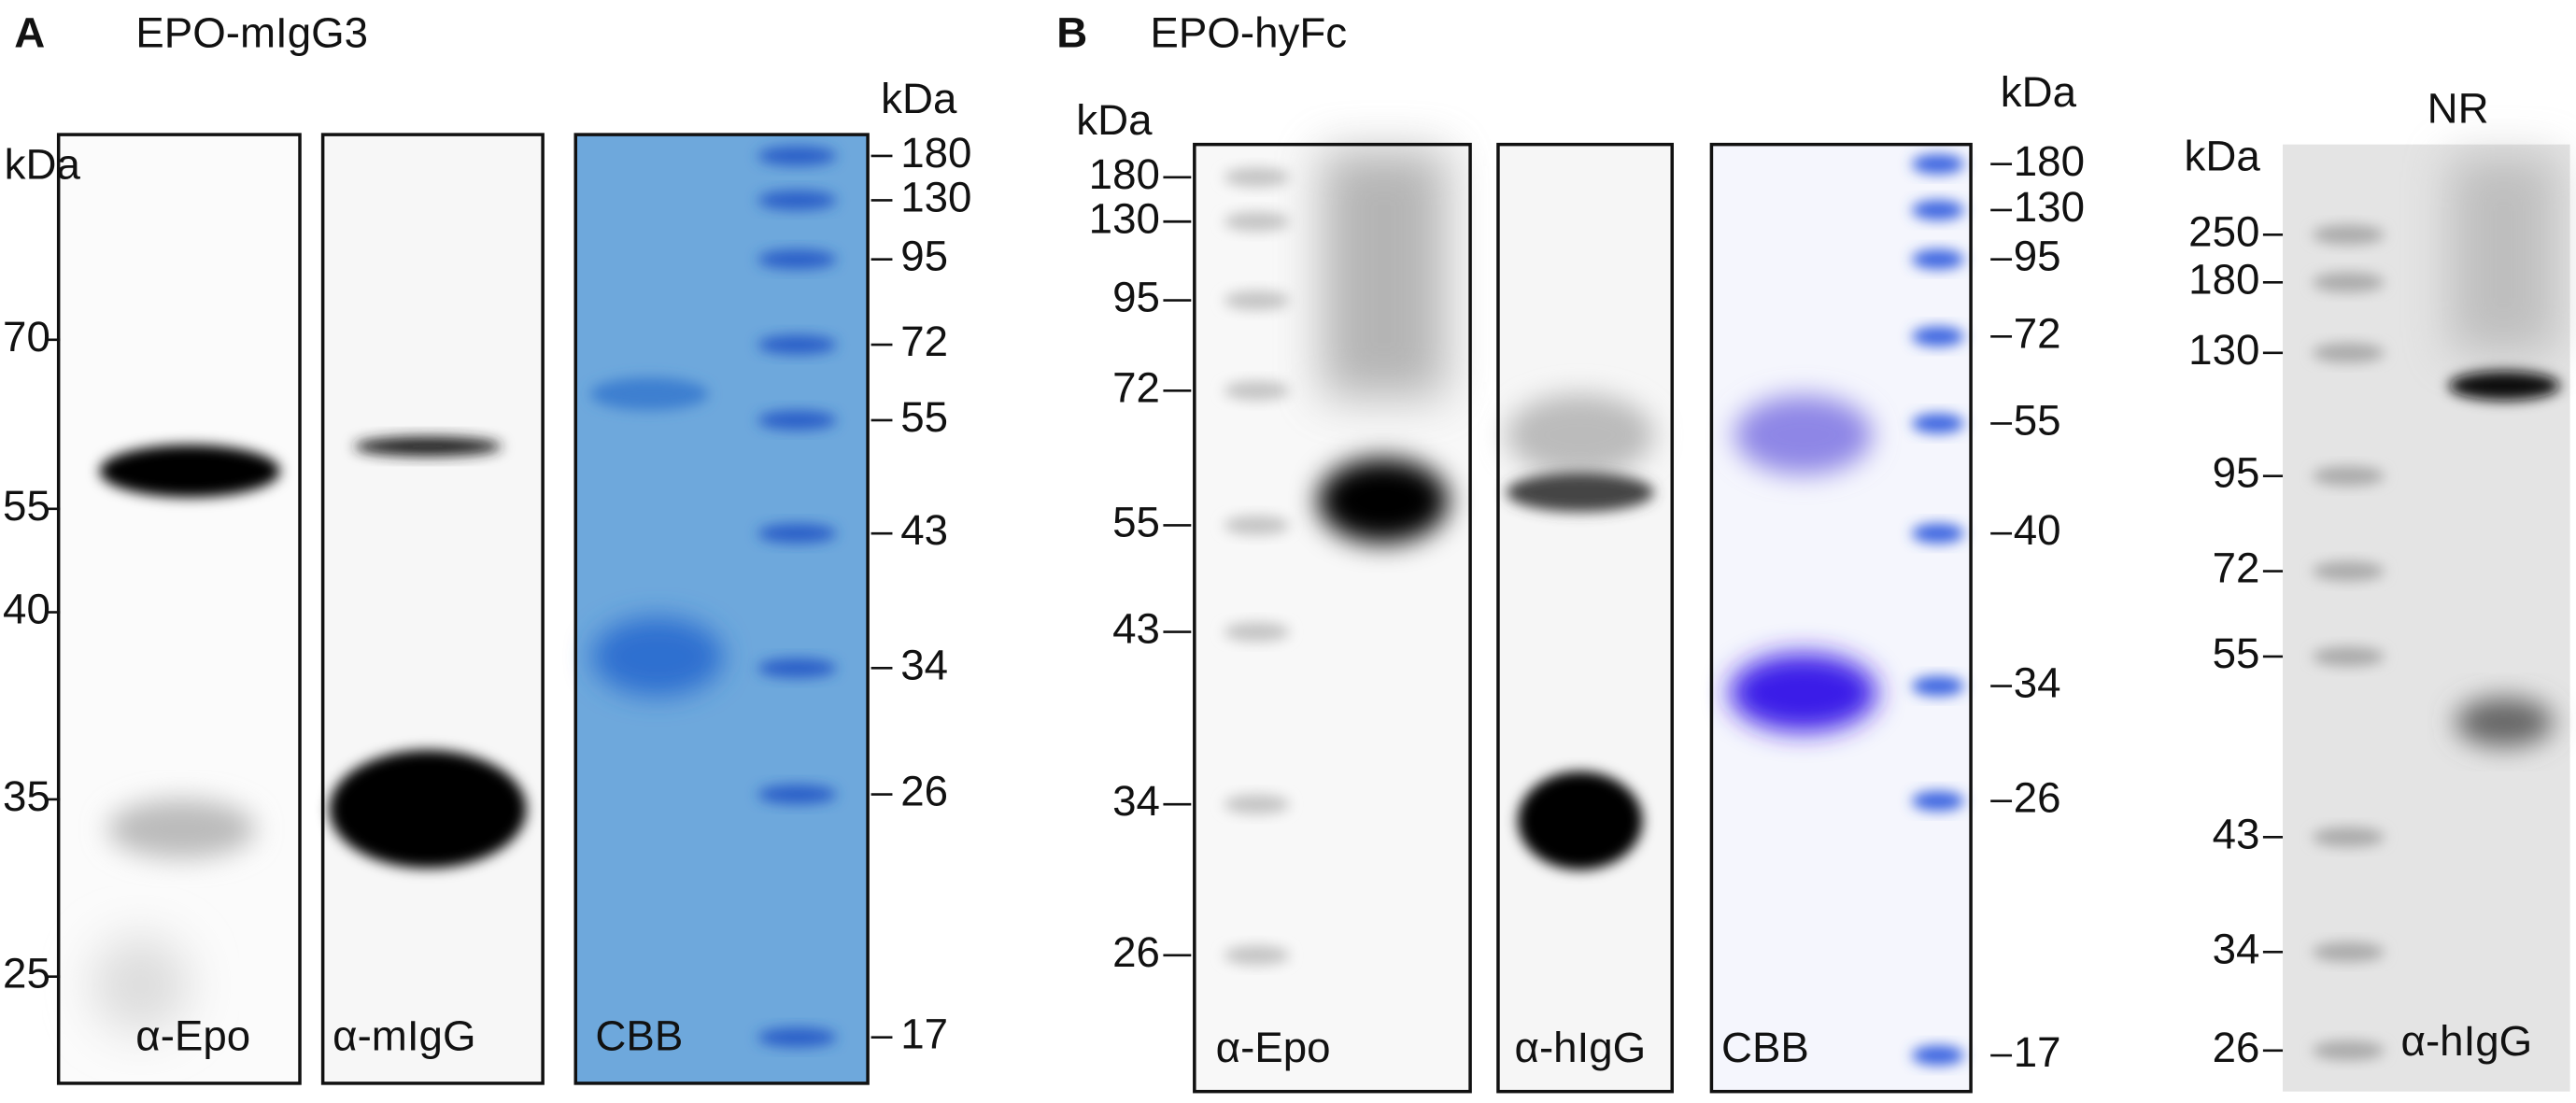  Describe the element at coordinates (26, 337) in the screenshot. I see `marker-label: 70` at that location.